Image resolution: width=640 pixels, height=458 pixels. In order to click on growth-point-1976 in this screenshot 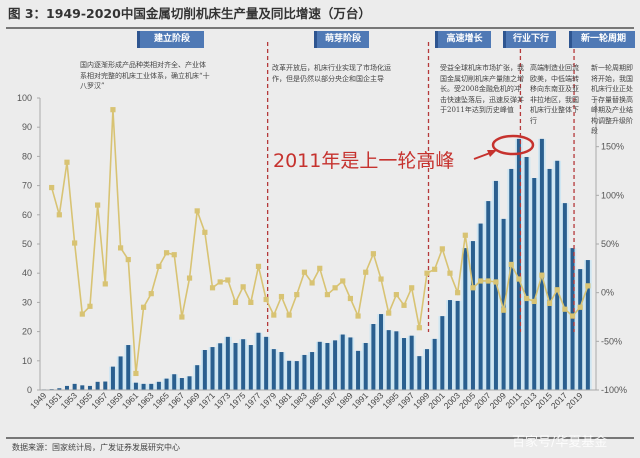, I will do `click(251, 302)`.